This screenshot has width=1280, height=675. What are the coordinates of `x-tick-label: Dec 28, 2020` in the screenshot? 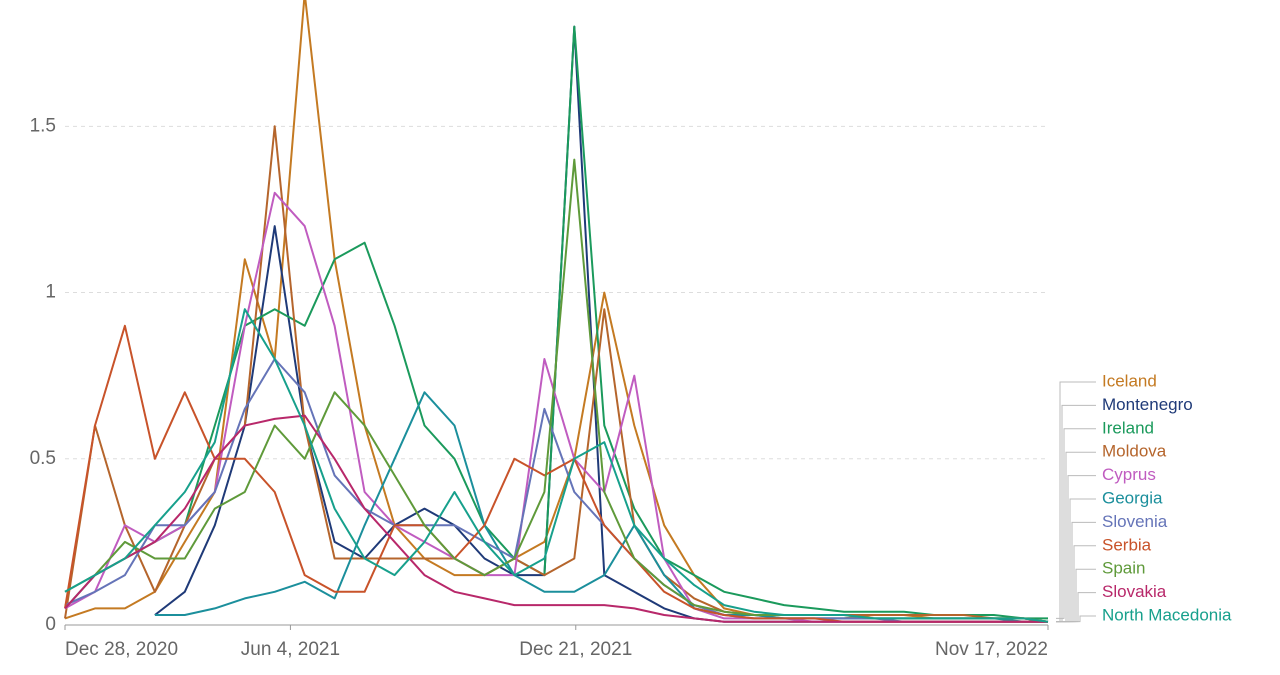 It's located at (121, 649).